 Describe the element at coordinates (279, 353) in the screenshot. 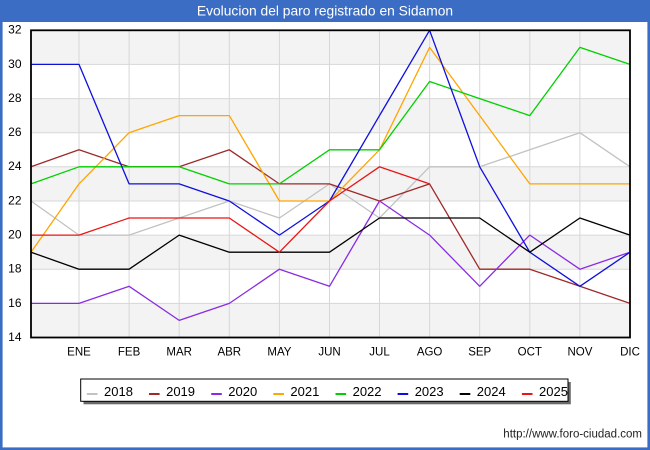

I see `svg-text: MAY` at that location.